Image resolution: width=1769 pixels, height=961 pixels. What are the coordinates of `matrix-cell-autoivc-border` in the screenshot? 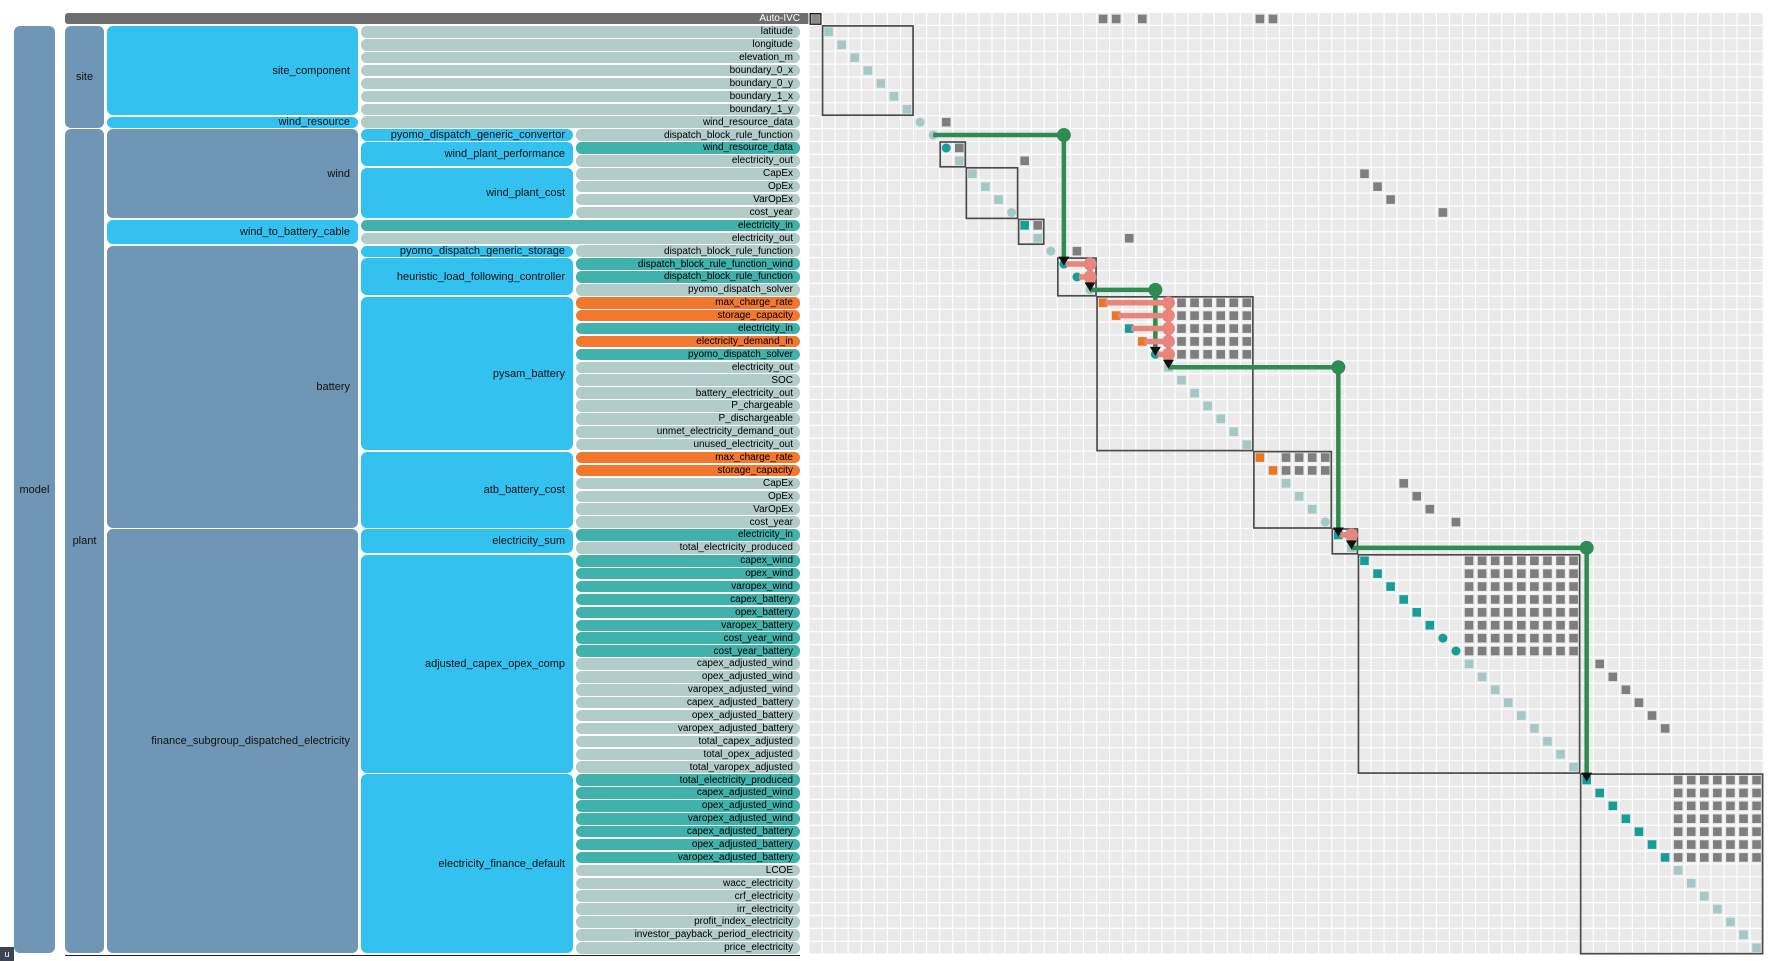 It's located at (815, 18).